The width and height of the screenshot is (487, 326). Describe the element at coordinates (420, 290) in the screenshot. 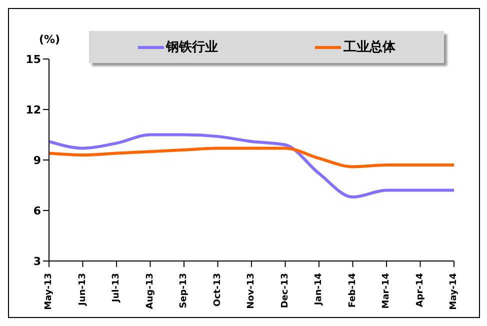

I see `x-tick-label: Apr-14` at that location.